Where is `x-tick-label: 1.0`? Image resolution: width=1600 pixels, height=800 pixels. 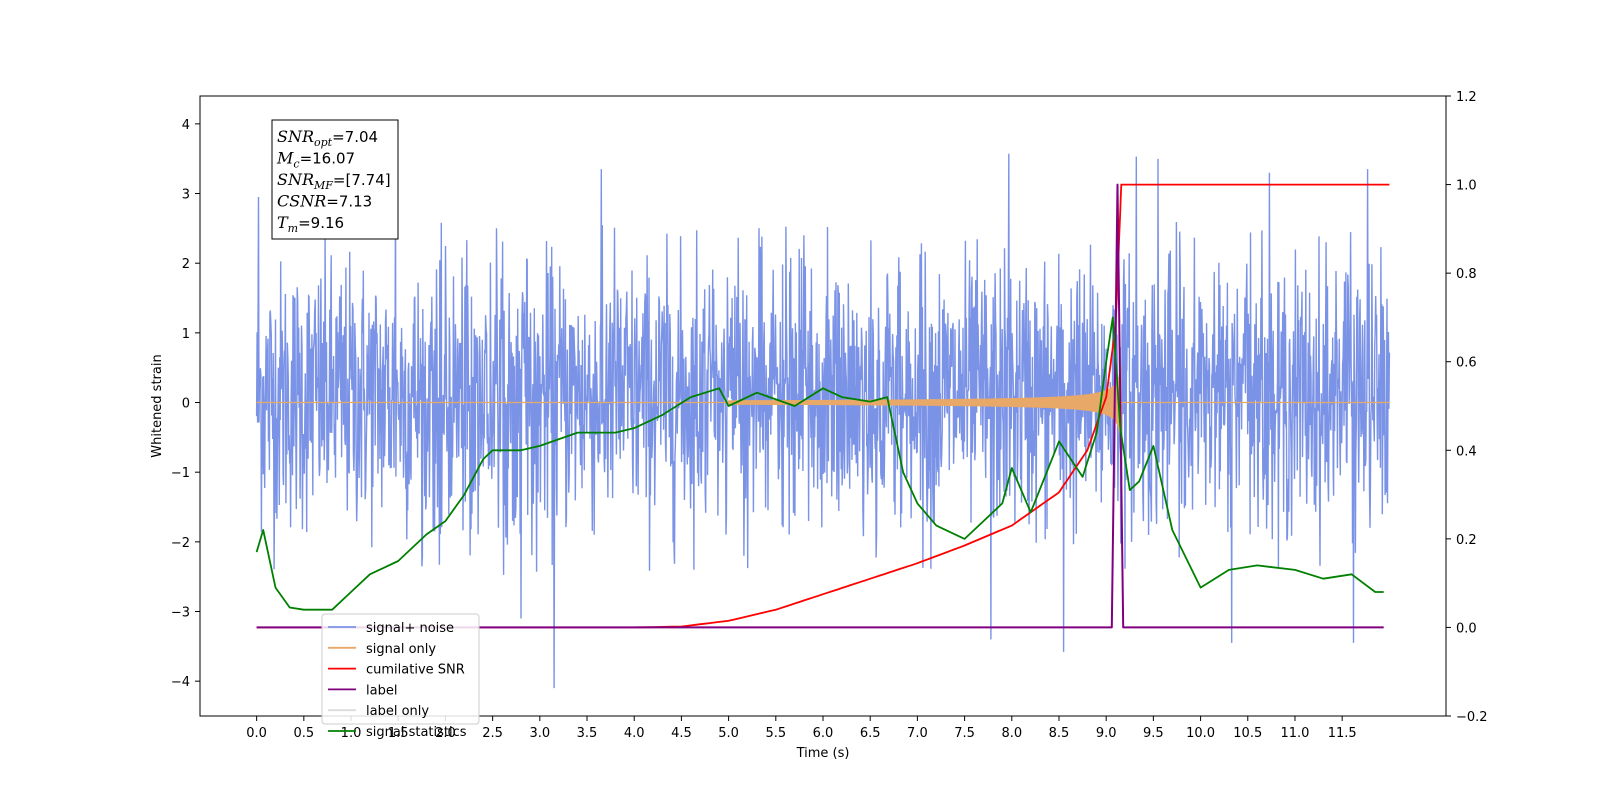 x-tick-label: 1.0 is located at coordinates (351, 733).